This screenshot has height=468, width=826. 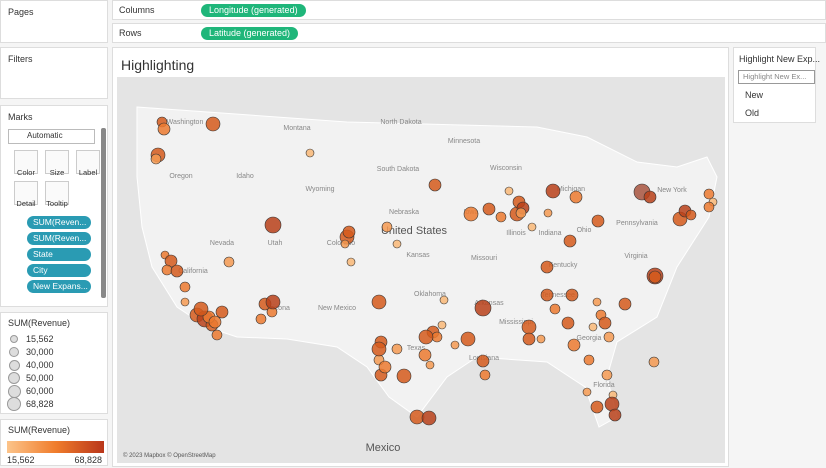 What do you see at coordinates (59, 270) in the screenshot?
I see `mark-pill: City` at bounding box center [59, 270].